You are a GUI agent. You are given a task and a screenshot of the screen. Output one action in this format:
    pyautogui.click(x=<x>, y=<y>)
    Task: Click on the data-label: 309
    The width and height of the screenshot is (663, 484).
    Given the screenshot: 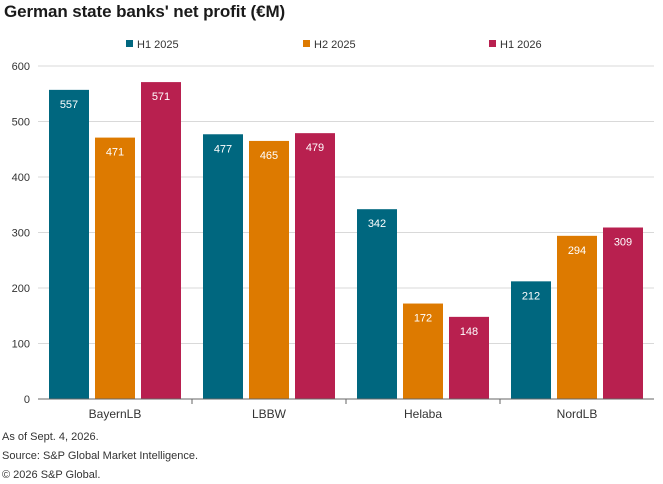 What is the action you would take?
    pyautogui.click(x=623, y=243)
    